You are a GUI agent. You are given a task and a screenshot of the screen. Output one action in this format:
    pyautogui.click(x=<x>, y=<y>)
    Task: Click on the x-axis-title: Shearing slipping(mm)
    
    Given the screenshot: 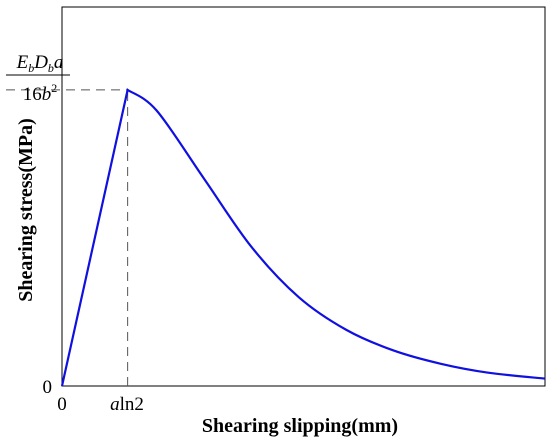 What is the action you would take?
    pyautogui.click(x=300, y=426)
    